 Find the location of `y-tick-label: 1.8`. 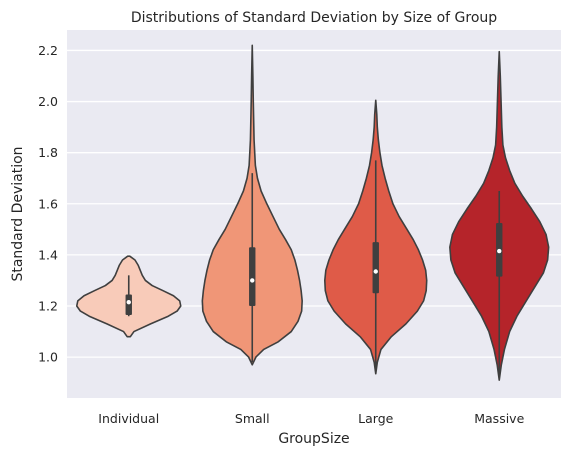

y-tick-label: 1.8 is located at coordinates (48, 152).